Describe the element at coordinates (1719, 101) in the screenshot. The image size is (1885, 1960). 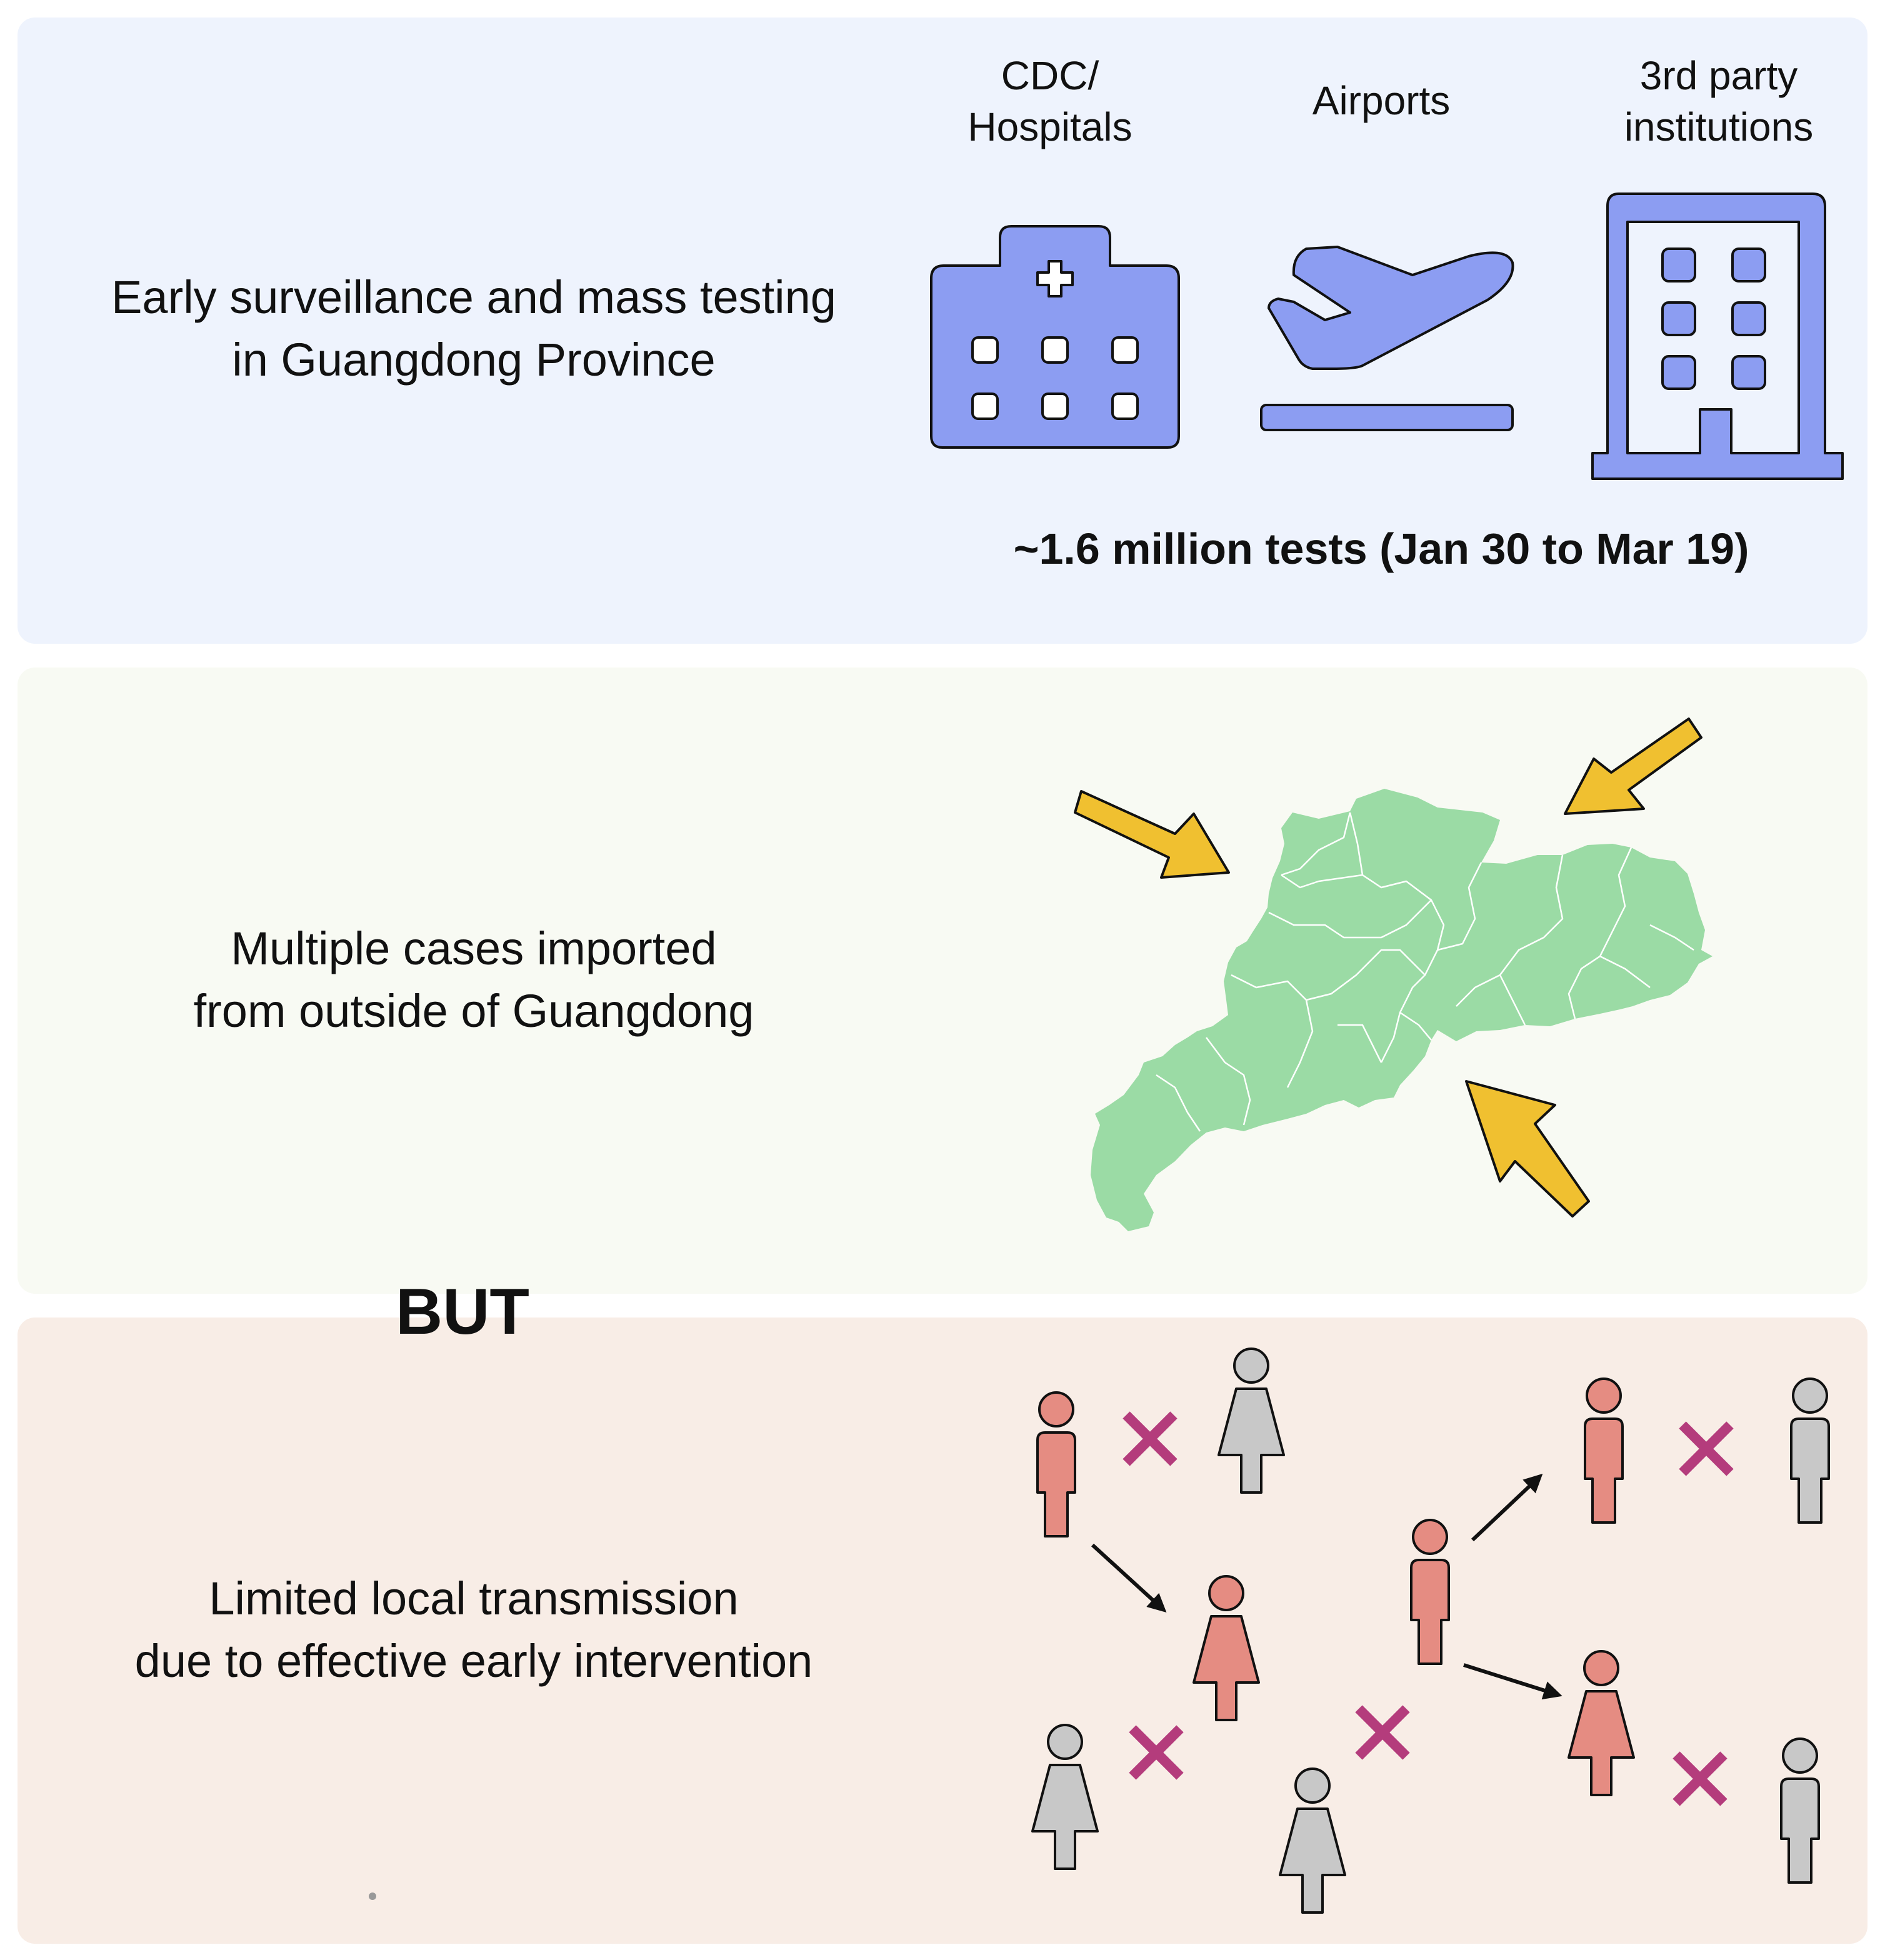
I see `third-party-institutions-label: 3rd party institutions` at that location.